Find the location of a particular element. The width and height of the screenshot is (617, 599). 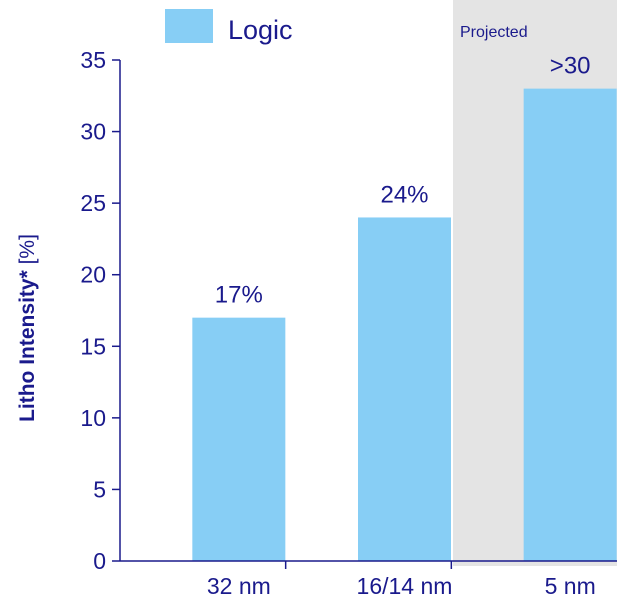

bar-value-label: >30 is located at coordinates (570, 66).